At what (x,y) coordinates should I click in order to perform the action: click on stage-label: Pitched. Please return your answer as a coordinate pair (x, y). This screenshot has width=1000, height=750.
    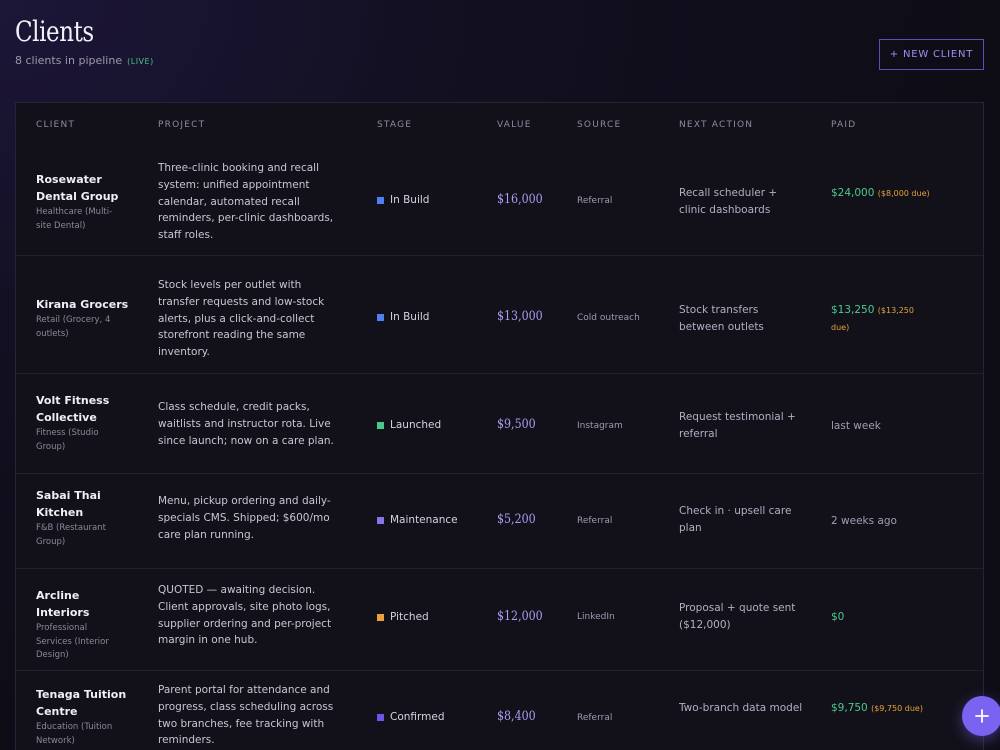
    Looking at the image, I should click on (409, 617).